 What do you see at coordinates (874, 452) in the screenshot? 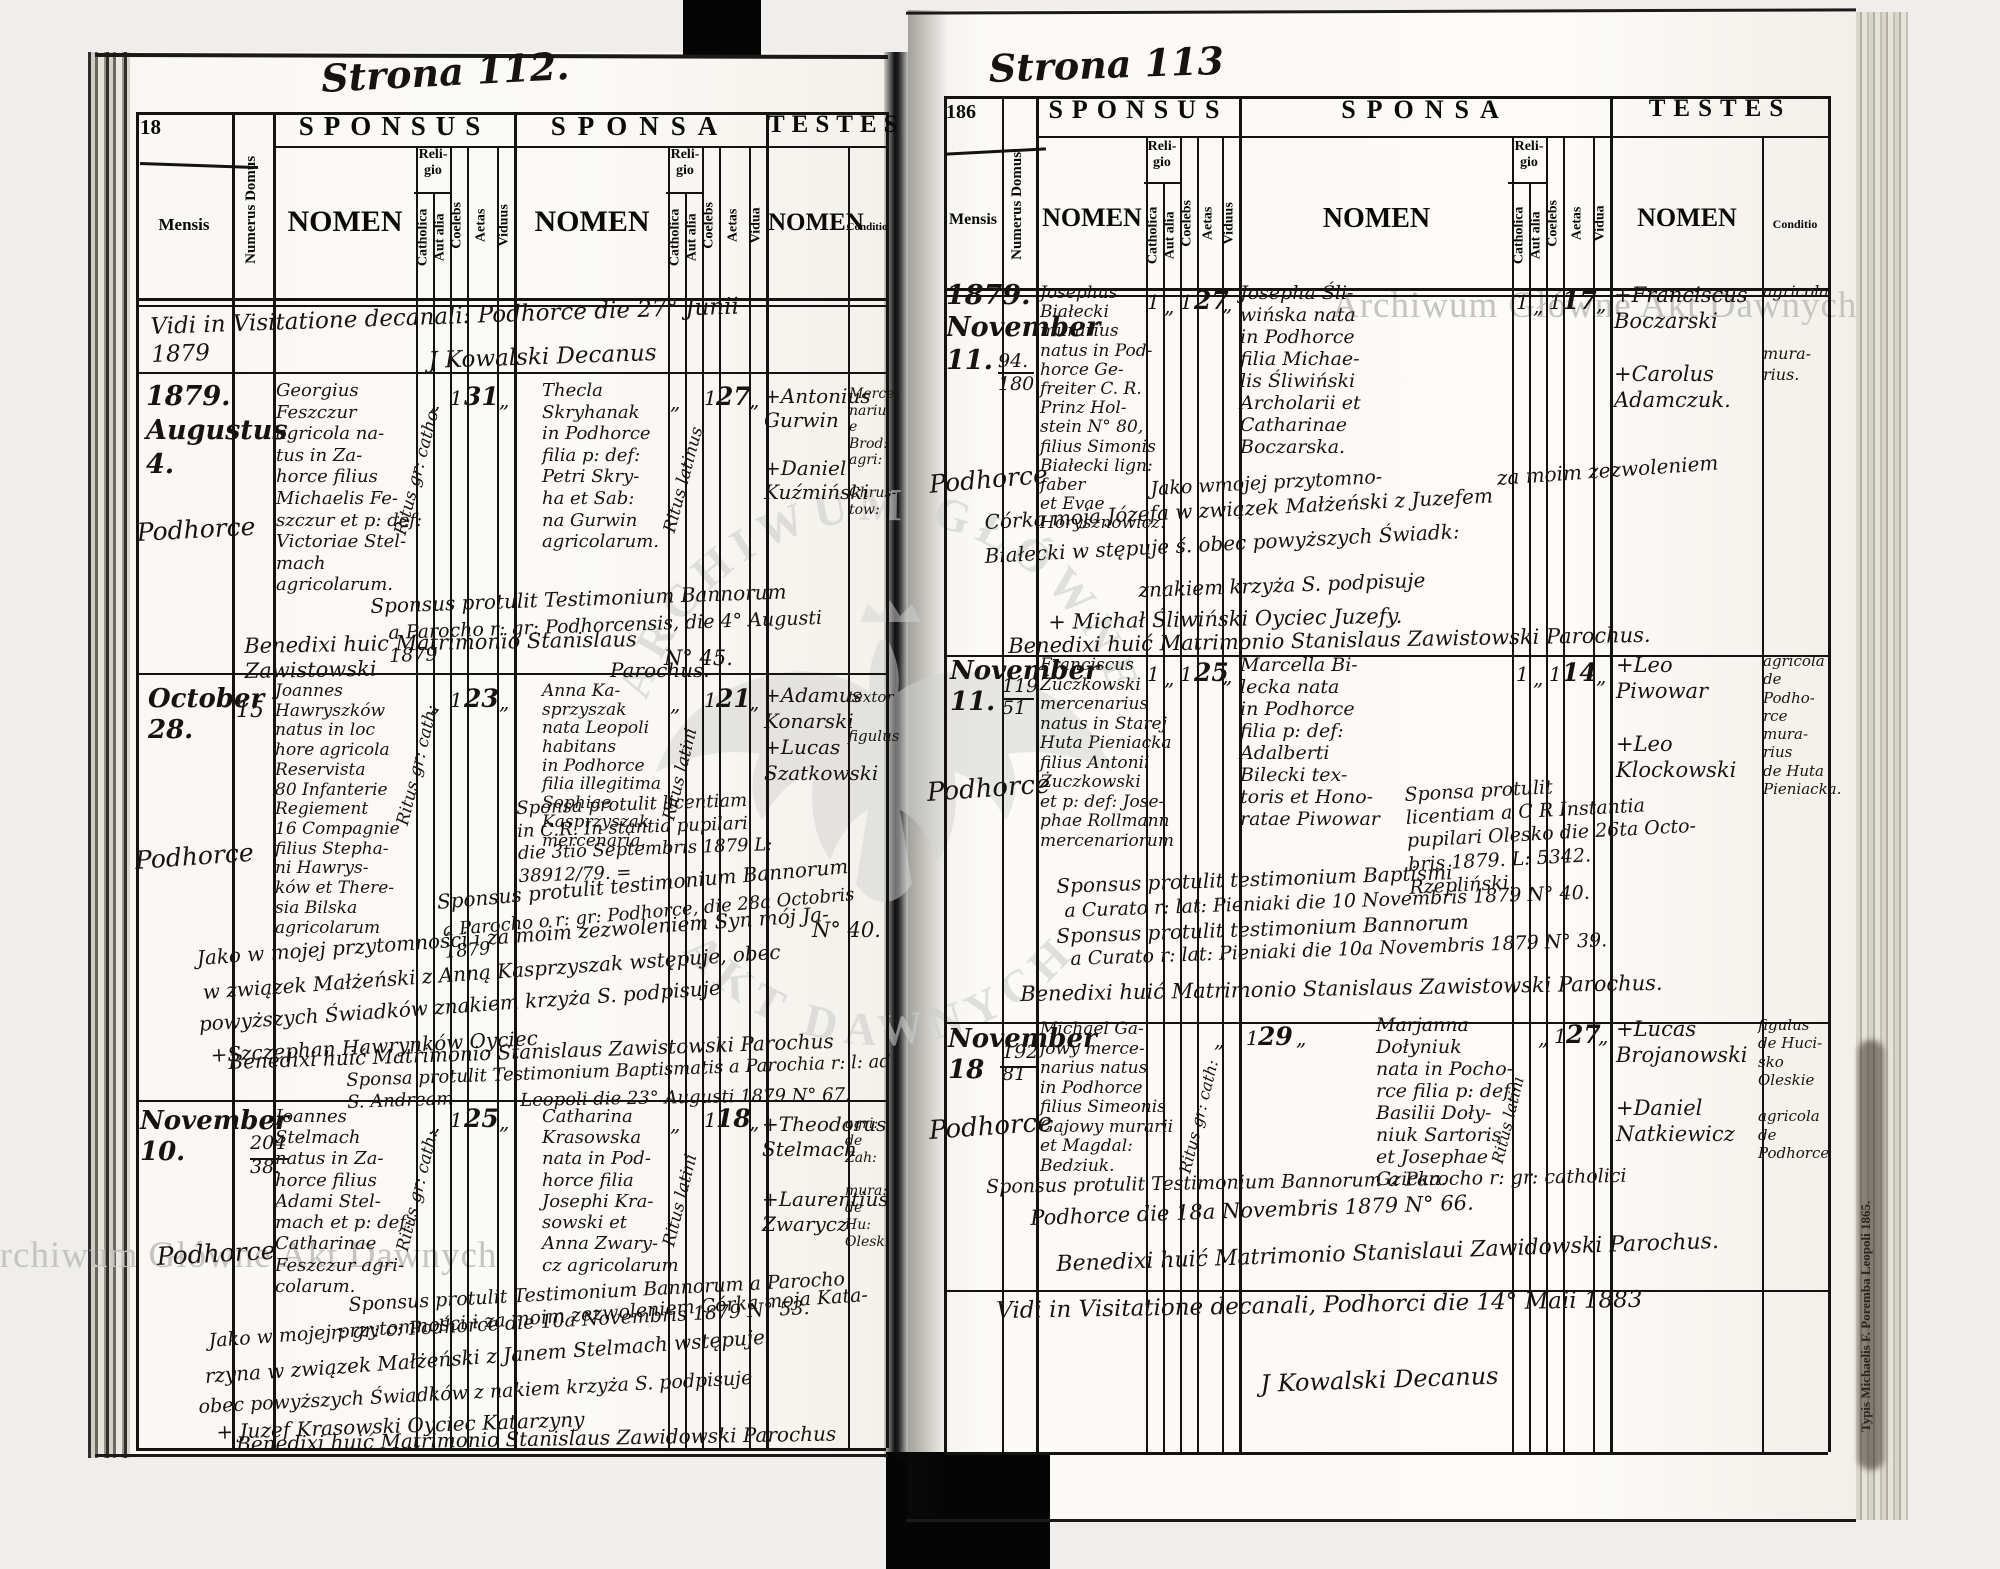
I see `testes-conditio: Merce- nariu e Brod: agri: Chrus- tow:` at bounding box center [874, 452].